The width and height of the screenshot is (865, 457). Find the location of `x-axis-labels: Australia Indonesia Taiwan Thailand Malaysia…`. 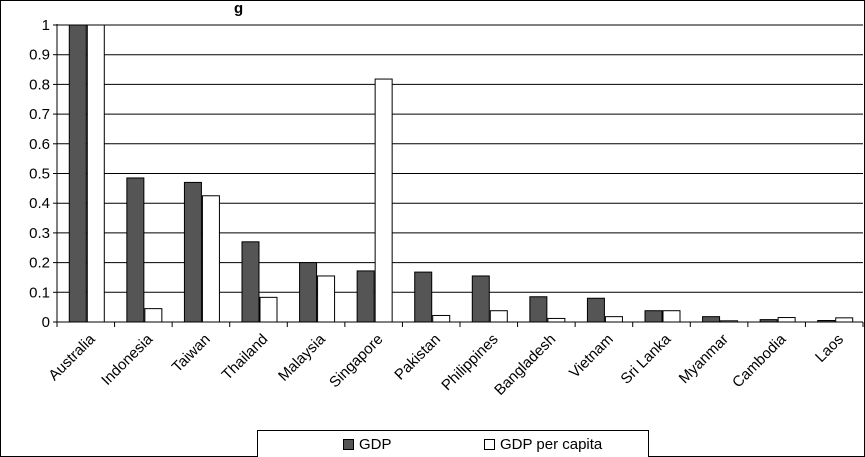

x-axis-labels: Australia Indonesia Taiwan Thailand Malaysia… is located at coordinates (446, 364).